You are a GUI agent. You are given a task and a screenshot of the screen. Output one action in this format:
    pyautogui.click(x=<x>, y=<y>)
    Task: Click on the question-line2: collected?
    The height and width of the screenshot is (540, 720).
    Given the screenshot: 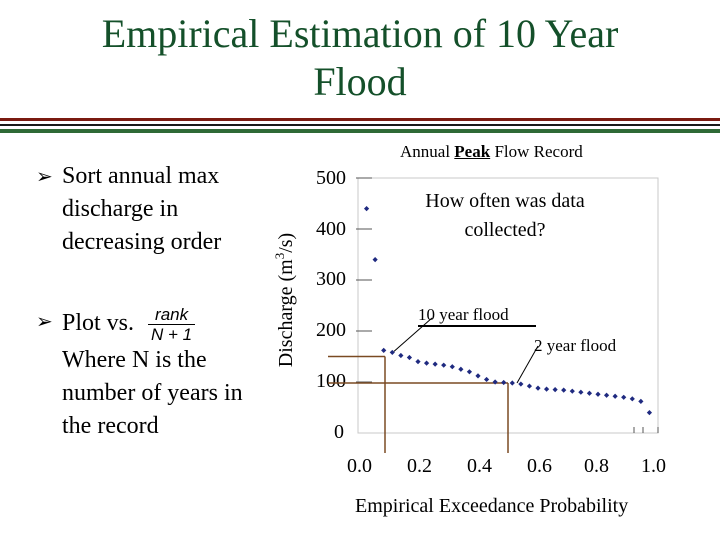 What is the action you would take?
    pyautogui.click(x=505, y=230)
    